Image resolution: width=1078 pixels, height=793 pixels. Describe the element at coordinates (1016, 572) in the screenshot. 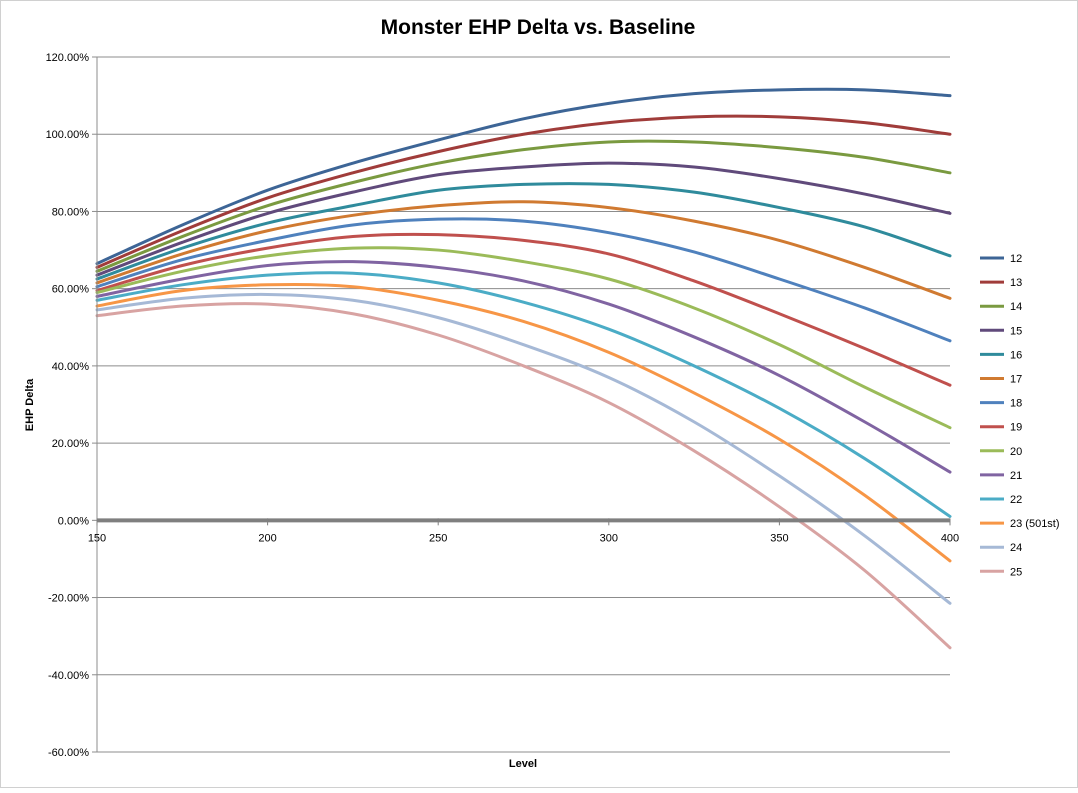

I see `legend-label: 25` at that location.